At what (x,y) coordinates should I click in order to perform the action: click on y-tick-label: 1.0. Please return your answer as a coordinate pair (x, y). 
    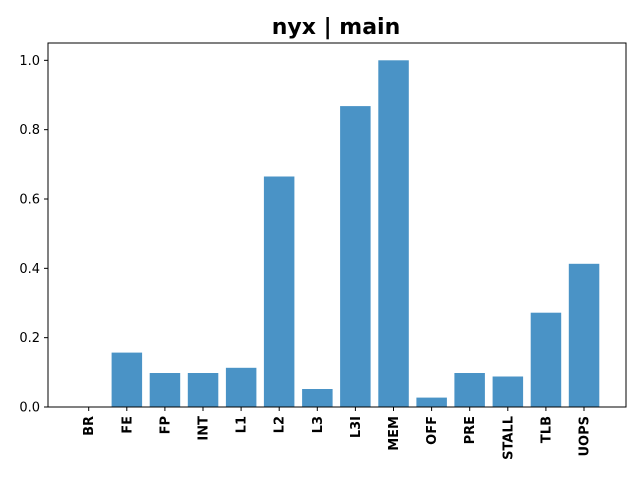
    Looking at the image, I should click on (29, 61).